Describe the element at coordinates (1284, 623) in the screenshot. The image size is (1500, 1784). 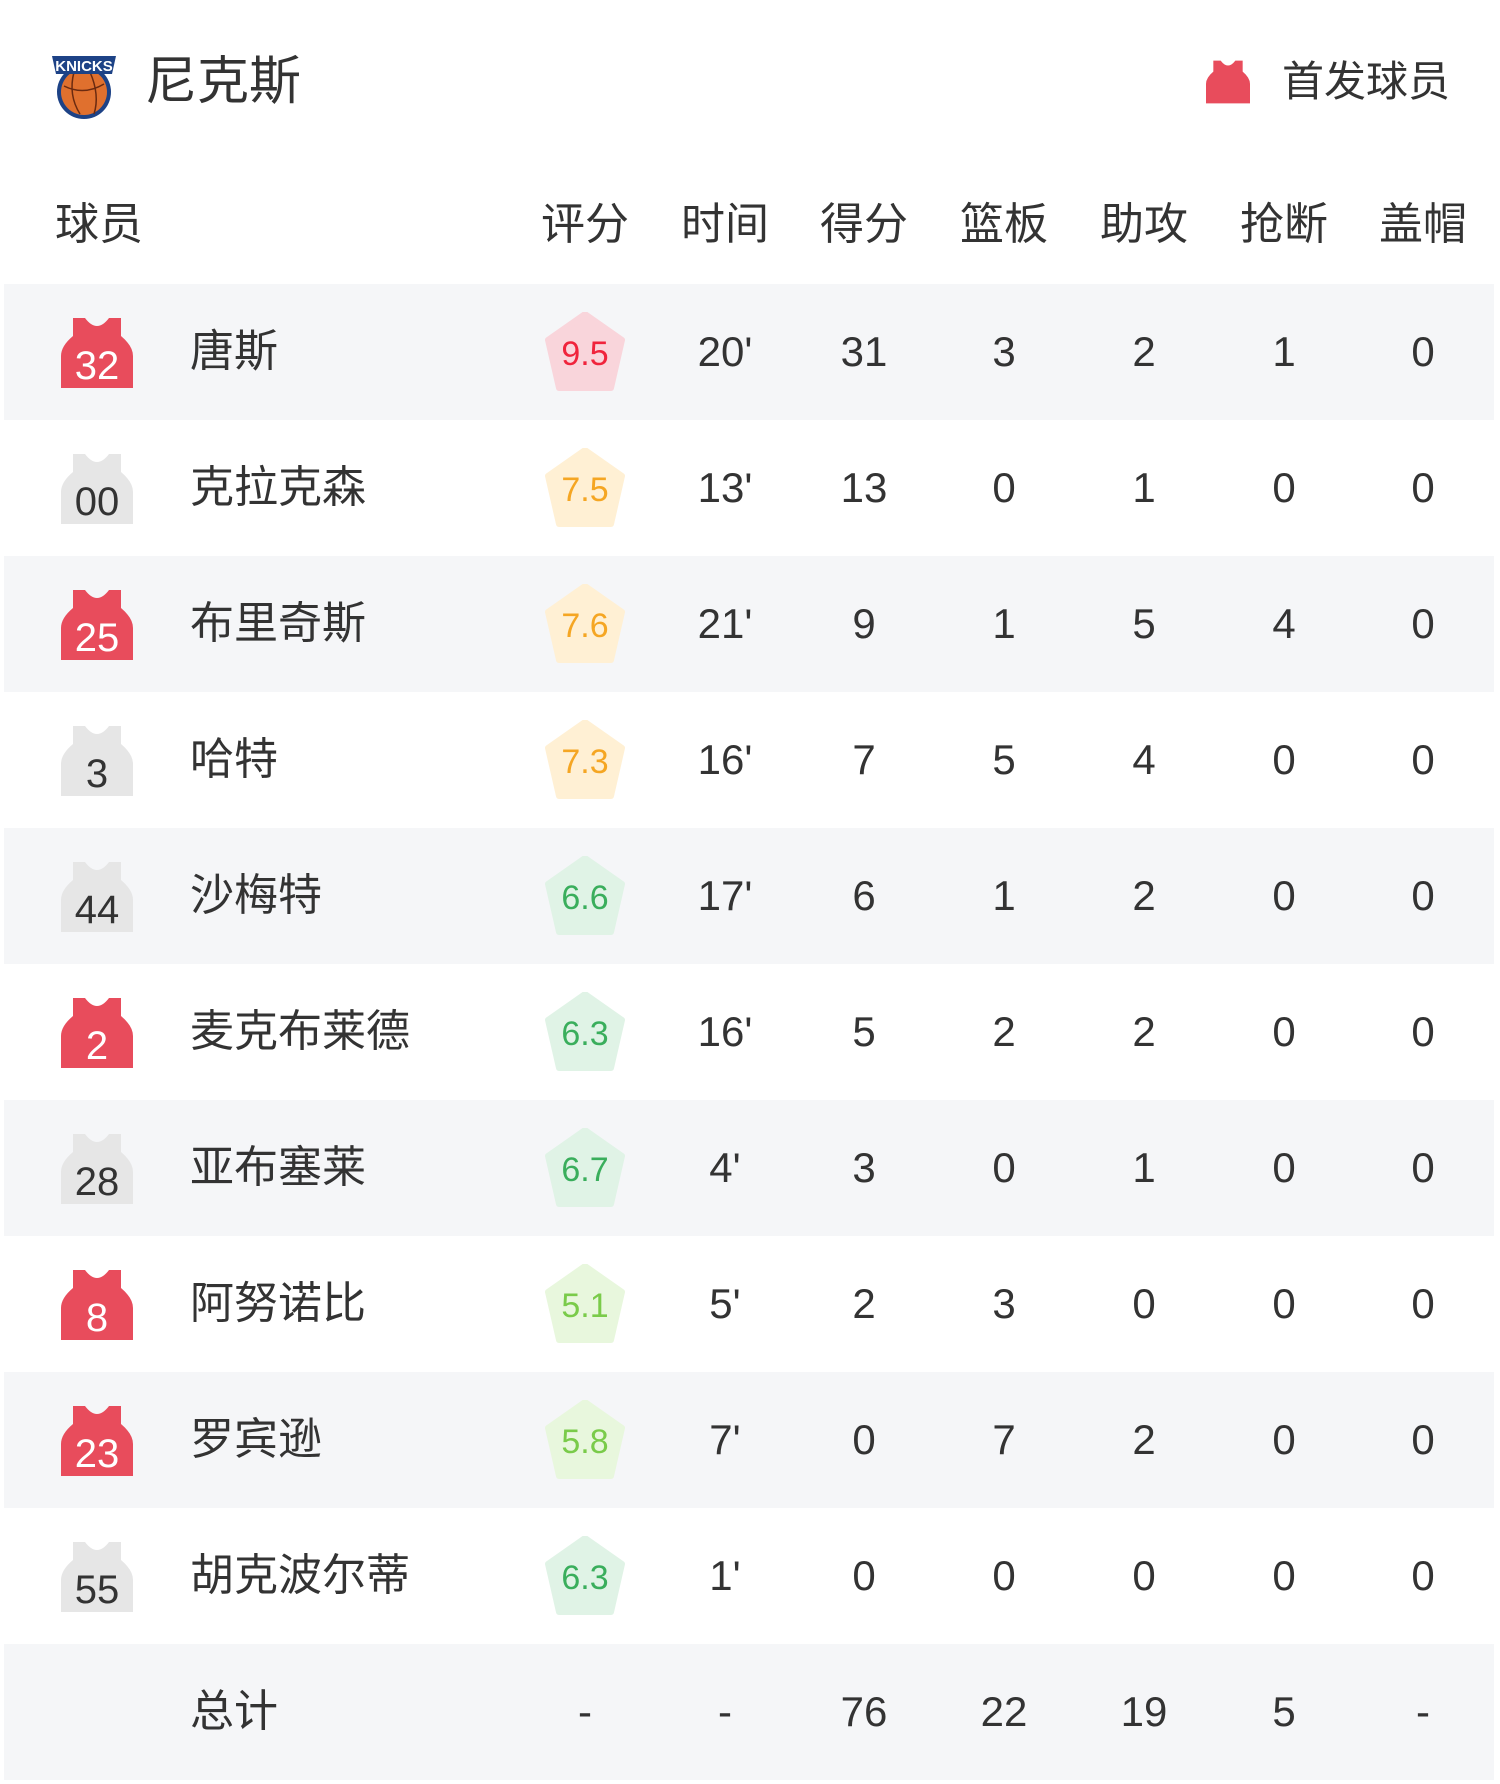
I see `stat-stl: 4` at that location.